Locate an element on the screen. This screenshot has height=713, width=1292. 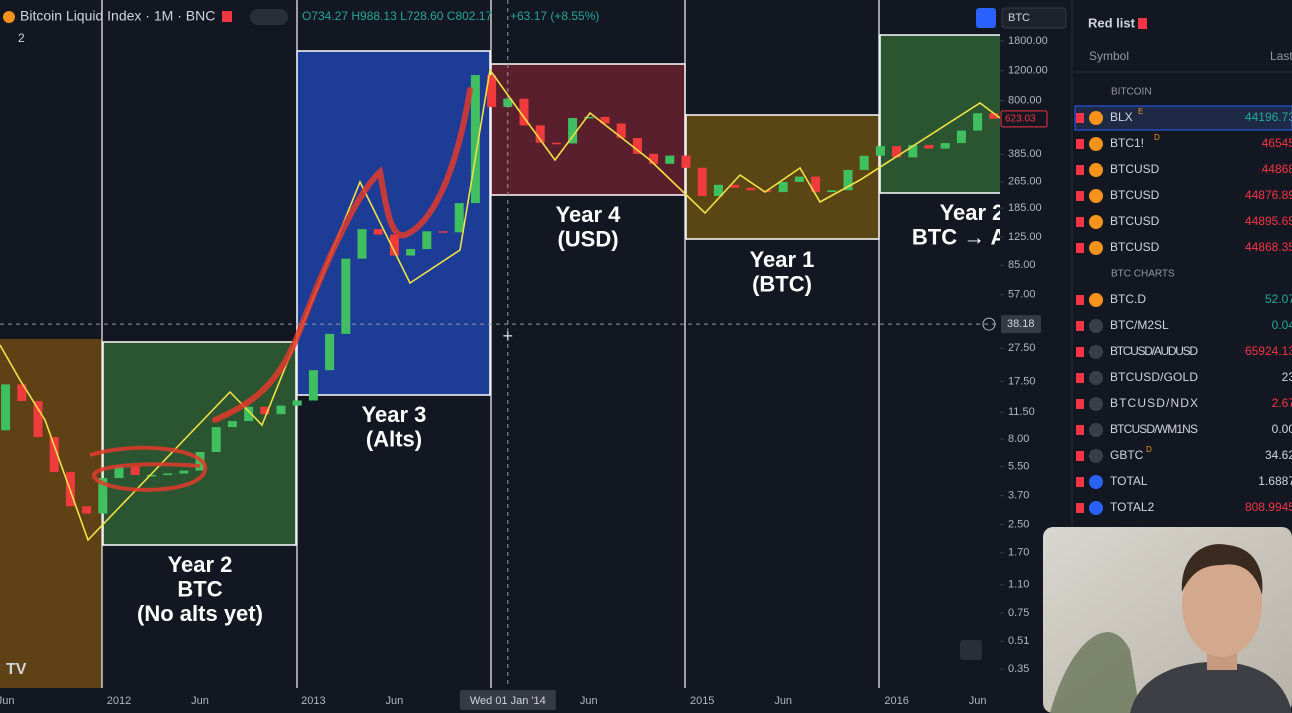
symbol: BTC/M2SL is located at coordinates (1139, 325).